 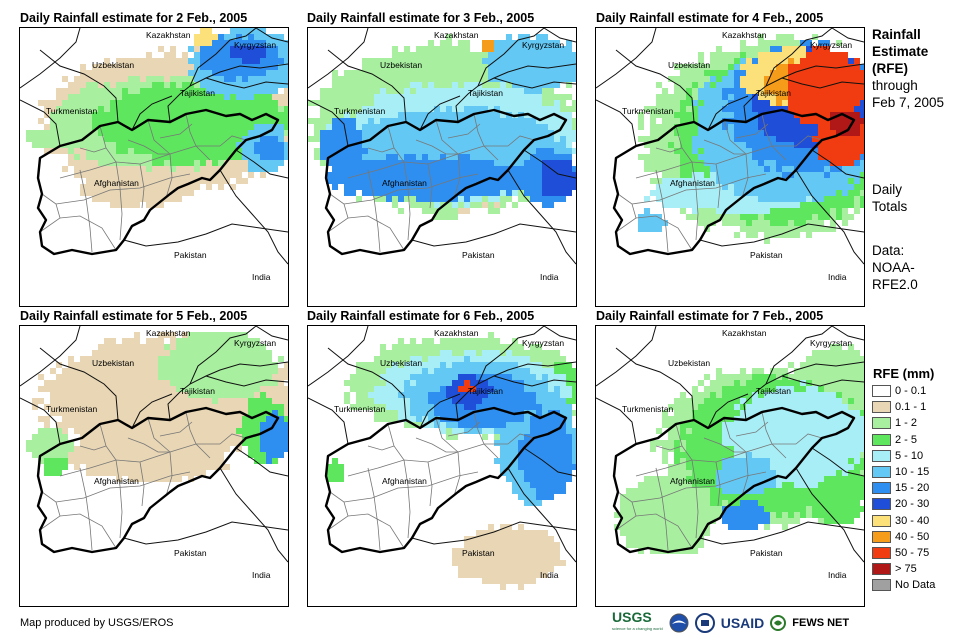 I want to click on country-border, so click(x=541, y=217).